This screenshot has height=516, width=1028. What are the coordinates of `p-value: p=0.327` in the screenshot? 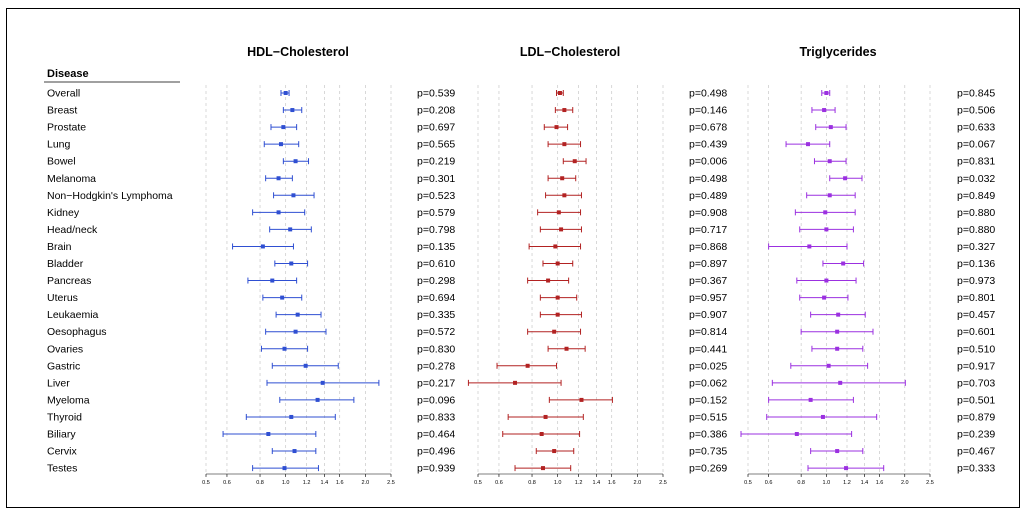 It's located at (976, 247).